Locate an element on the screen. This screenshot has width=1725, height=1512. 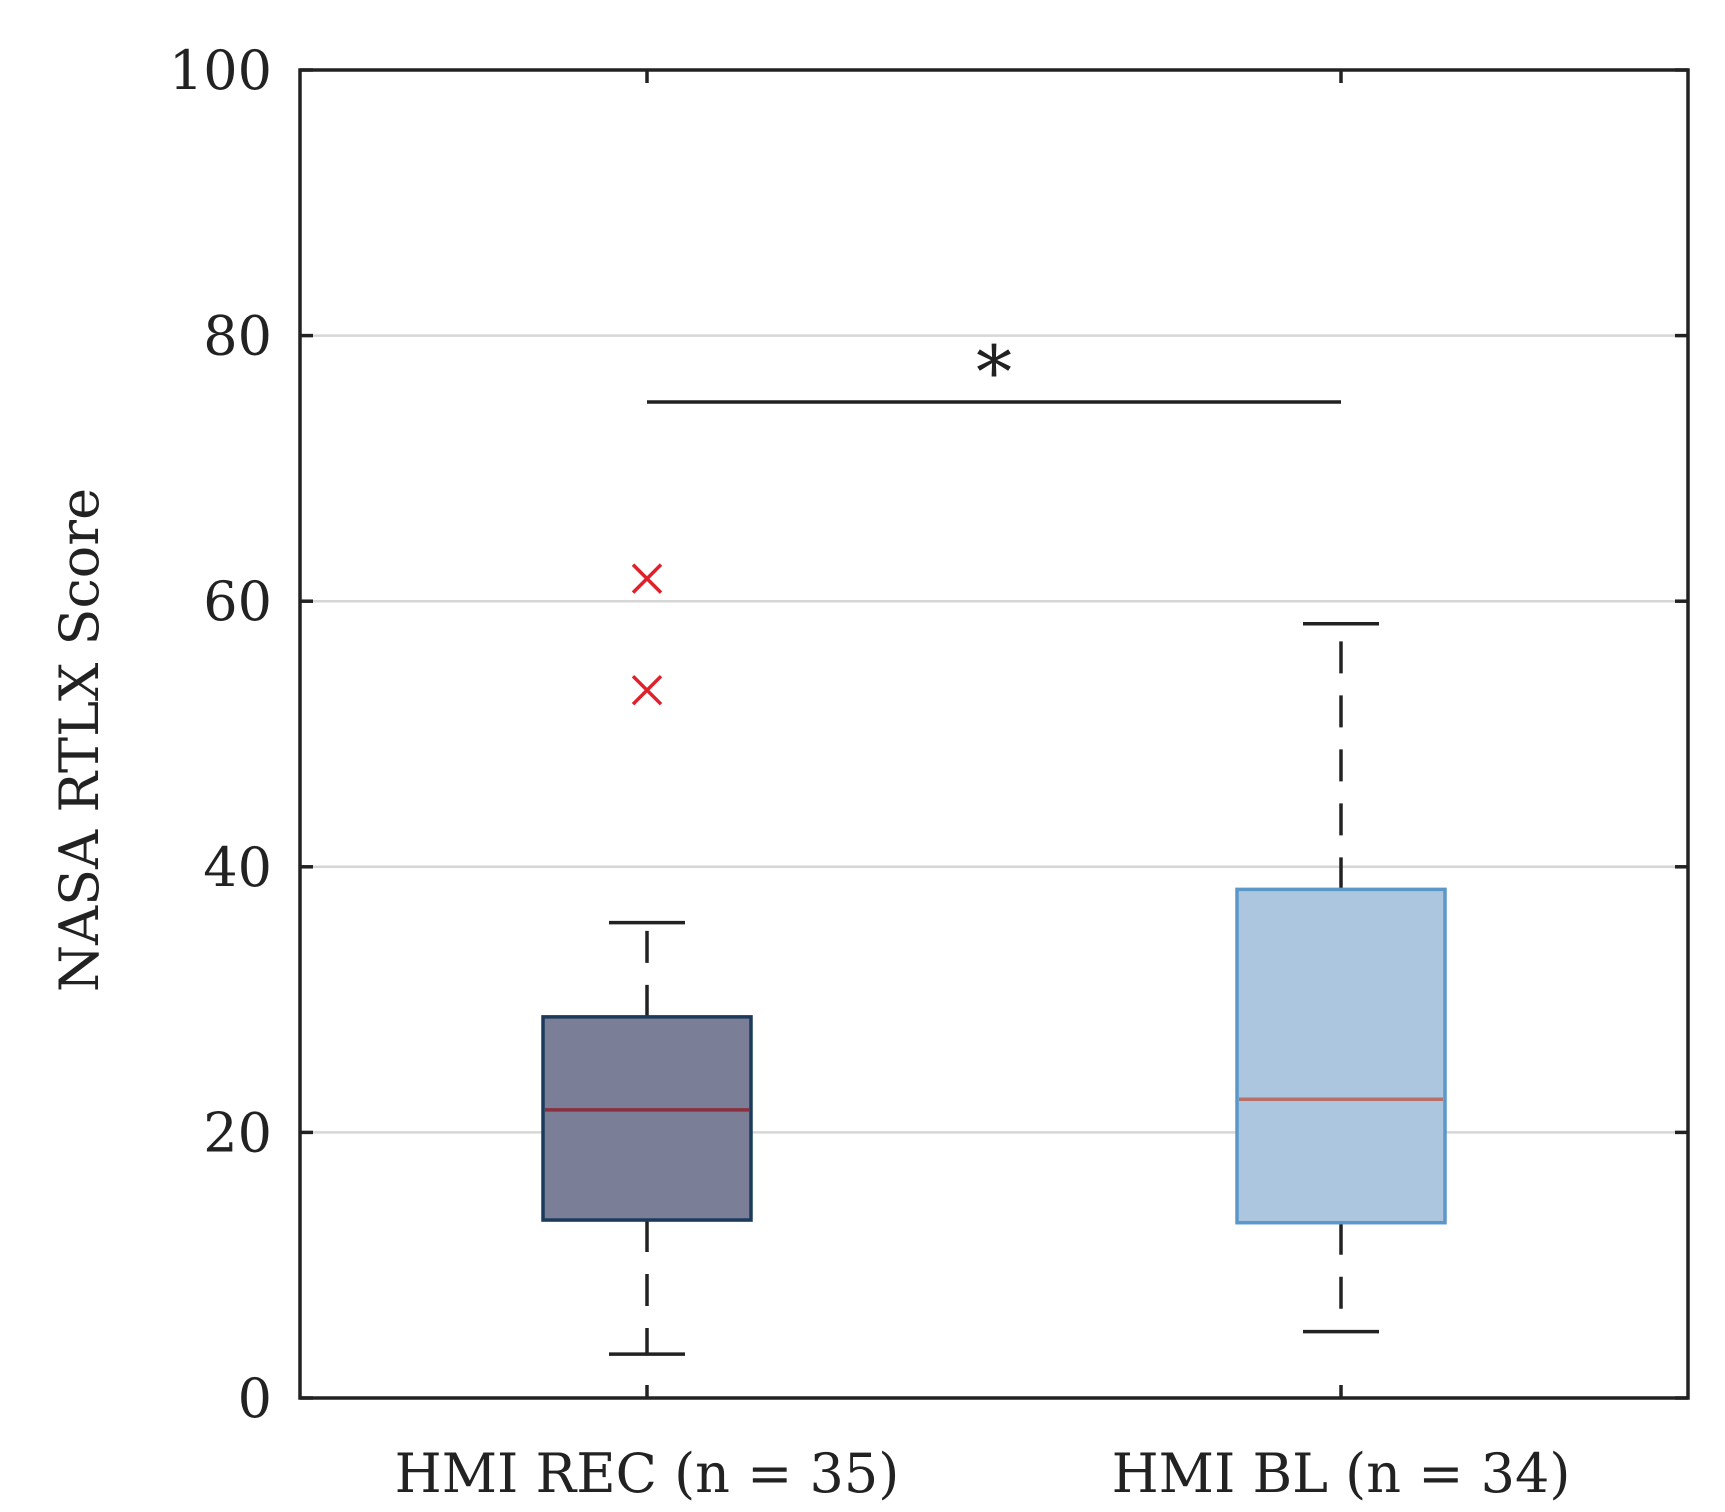
y-tick-label-80: 80 is located at coordinates (237, 336).